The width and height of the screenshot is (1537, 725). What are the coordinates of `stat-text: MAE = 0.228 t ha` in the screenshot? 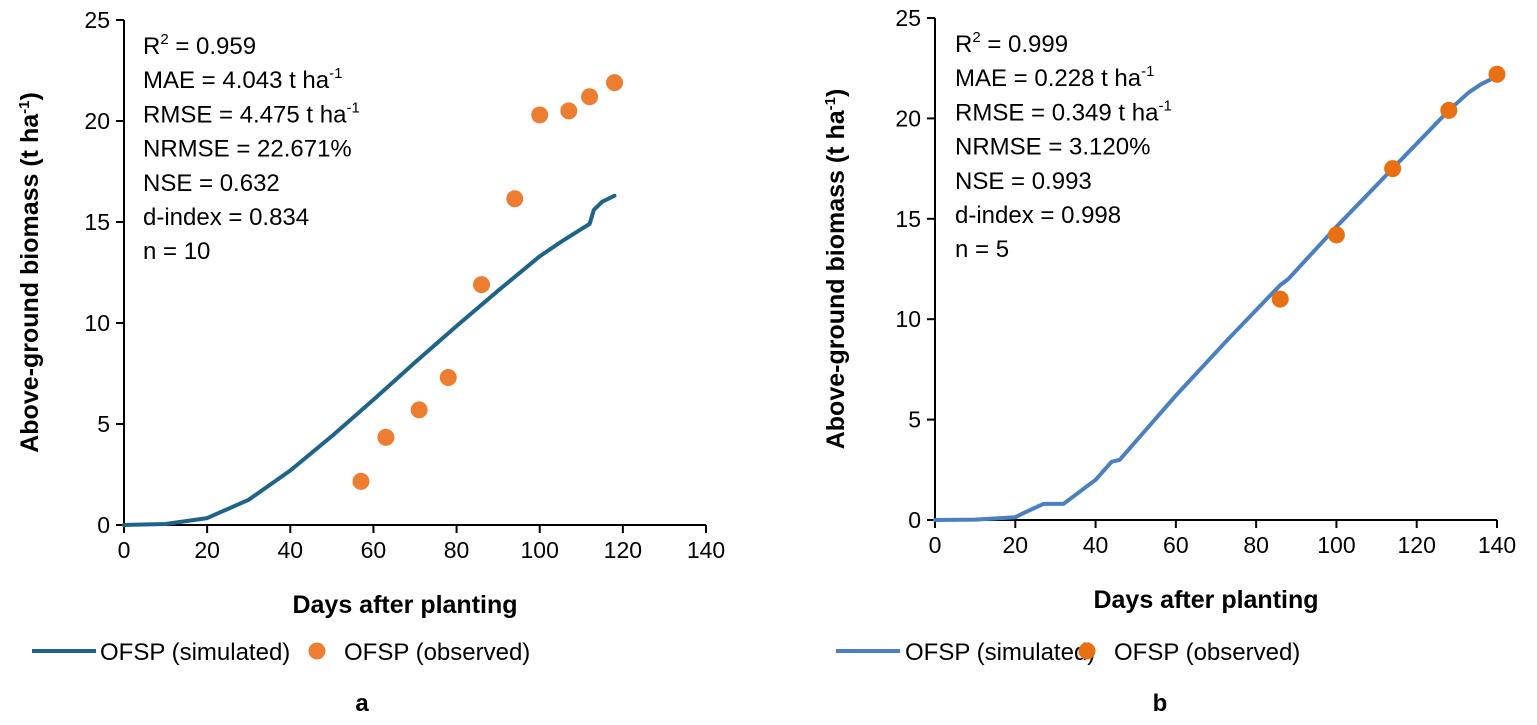 It's located at (1048, 78).